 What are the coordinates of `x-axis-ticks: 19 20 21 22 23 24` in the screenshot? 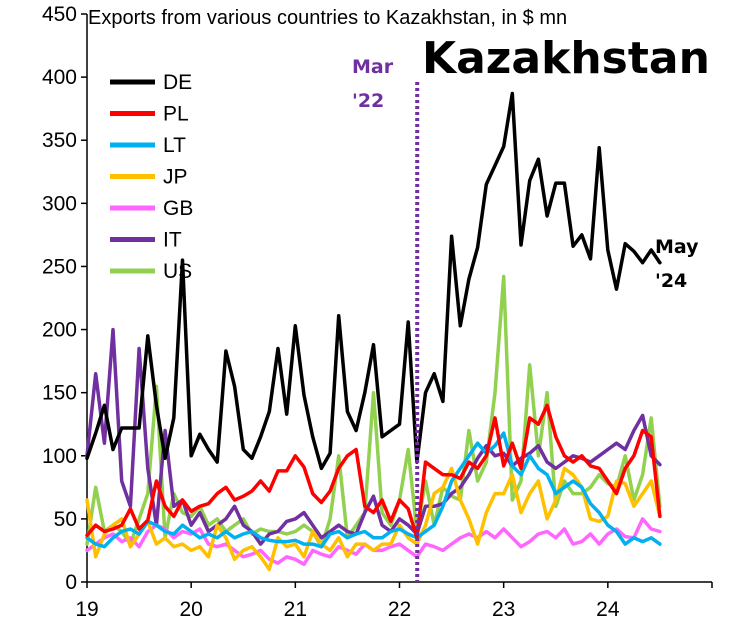 It's located at (394, 601).